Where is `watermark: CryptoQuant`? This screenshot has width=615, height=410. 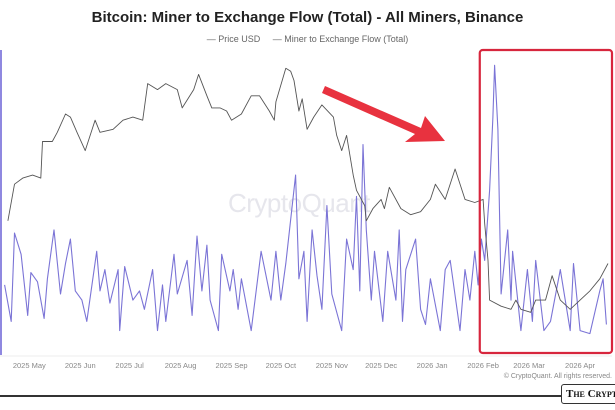 watermark: CryptoQuant is located at coordinates (299, 203).